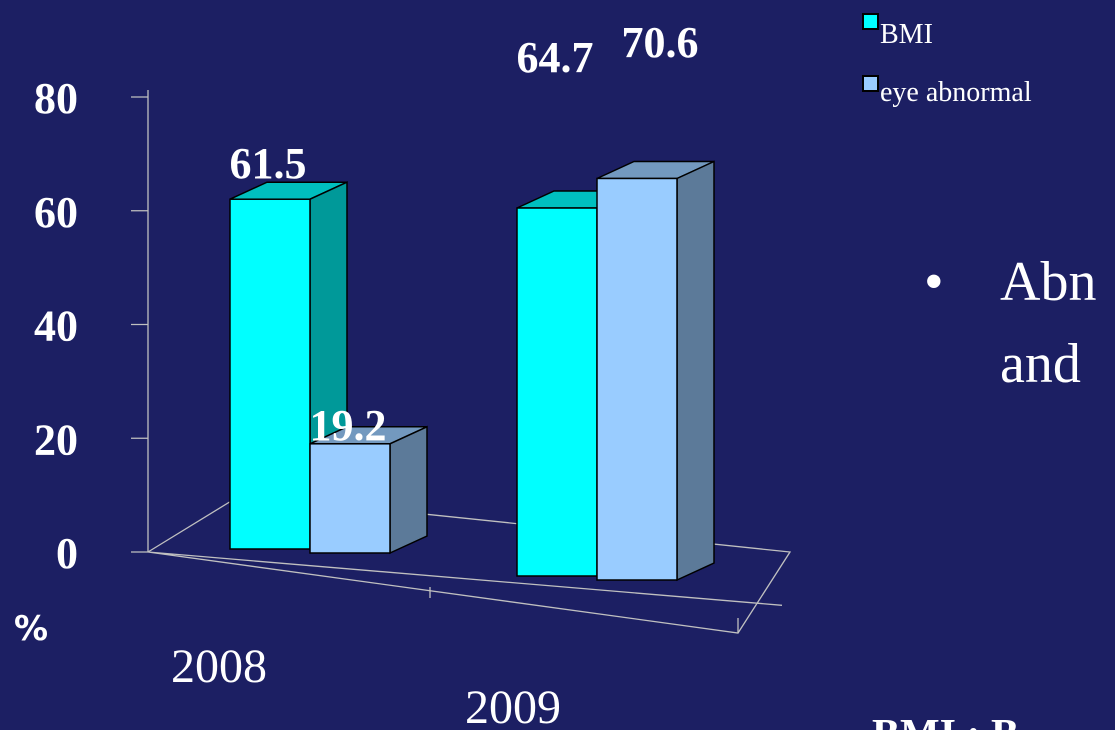  Describe the element at coordinates (660, 42) in the screenshot. I see `data-label-eye-abnormal-2009: 70.6` at that location.